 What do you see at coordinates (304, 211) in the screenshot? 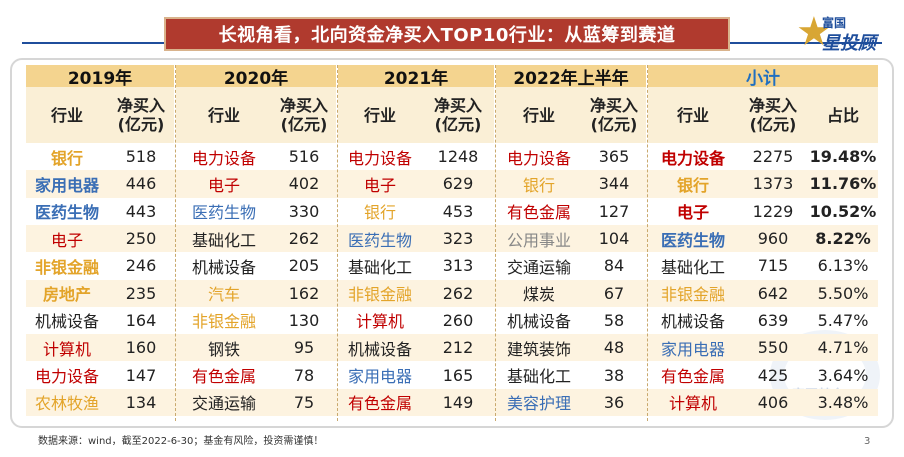
I see `net-buy-value: 330` at bounding box center [304, 211].